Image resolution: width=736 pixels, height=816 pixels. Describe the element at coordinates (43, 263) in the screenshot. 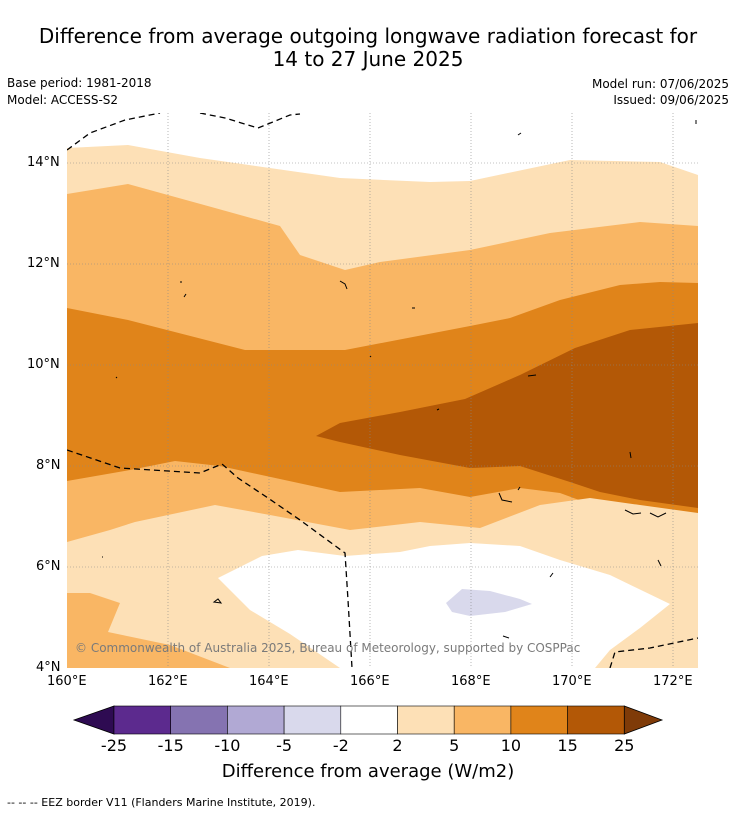

I see `lat-label-12n: 12°N` at that location.